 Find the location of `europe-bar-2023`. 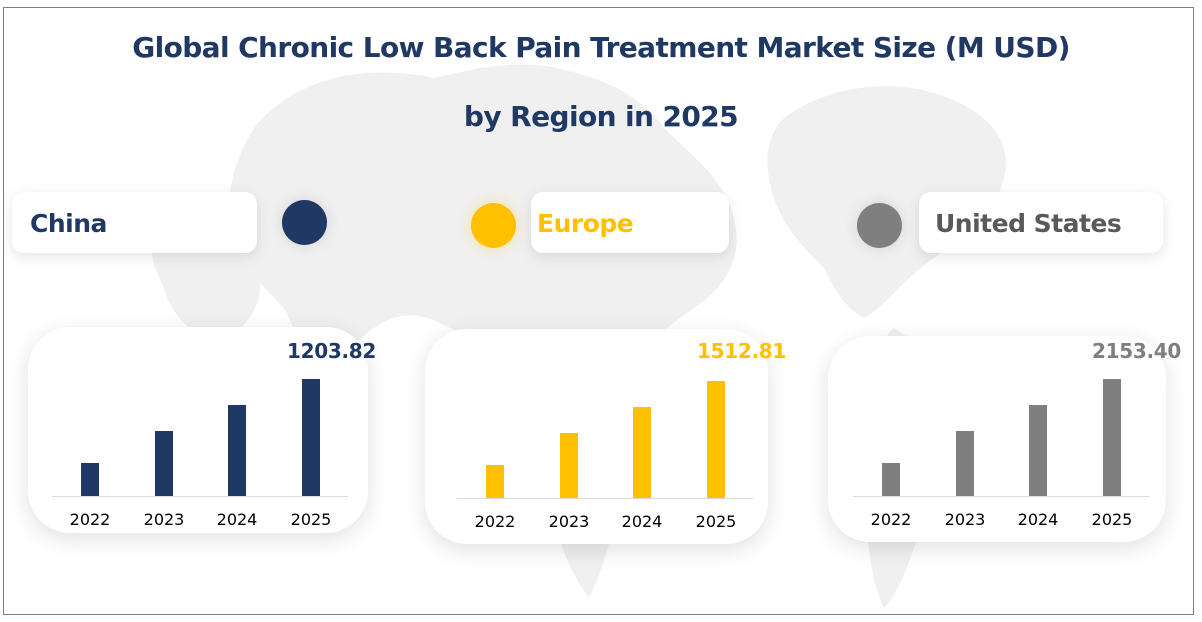

europe-bar-2023 is located at coordinates (569, 465).